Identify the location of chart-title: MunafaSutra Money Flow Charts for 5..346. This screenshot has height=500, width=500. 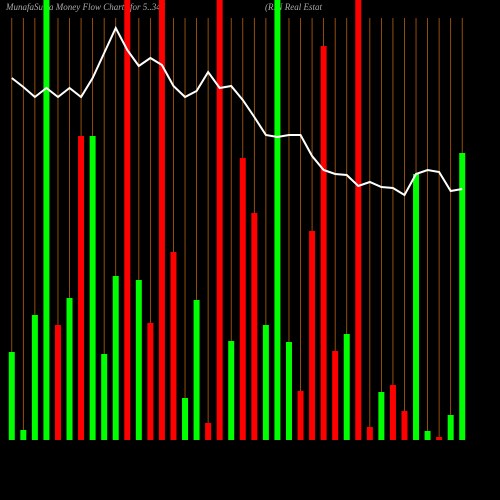
(85, 7).